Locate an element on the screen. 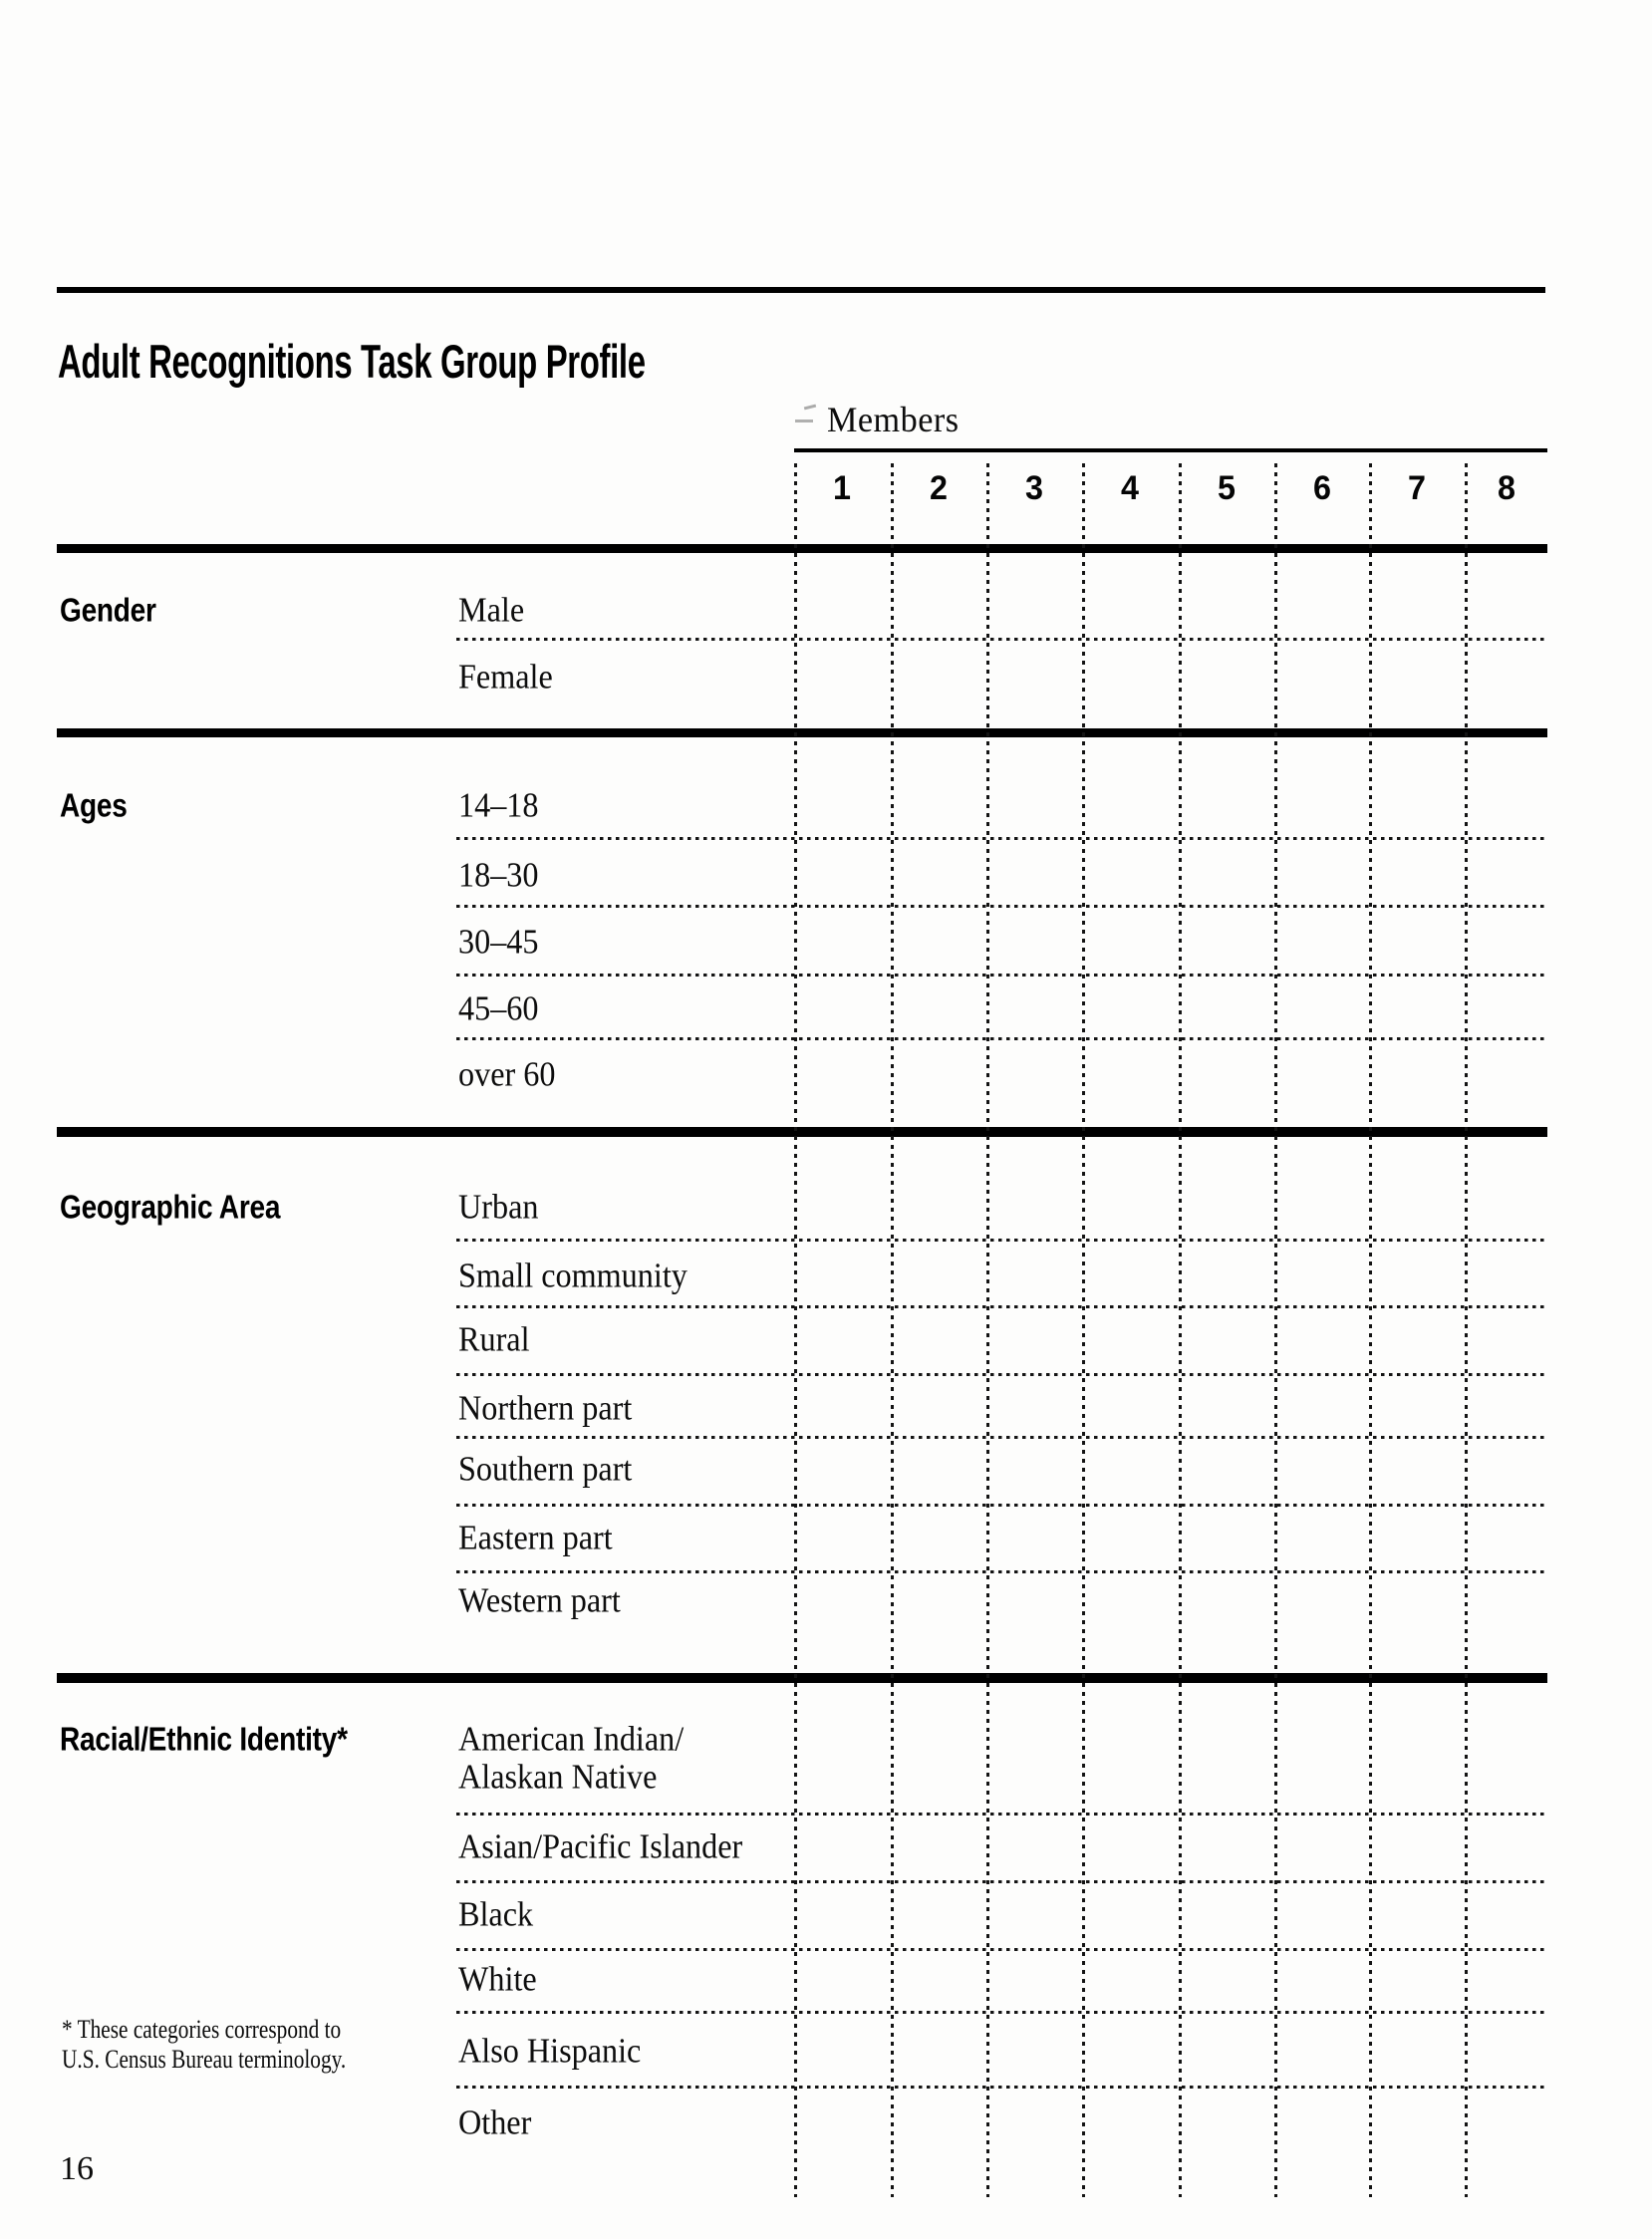 This screenshot has height=2239, width=1652. row-label-45-60: 45–60 is located at coordinates (498, 1008).